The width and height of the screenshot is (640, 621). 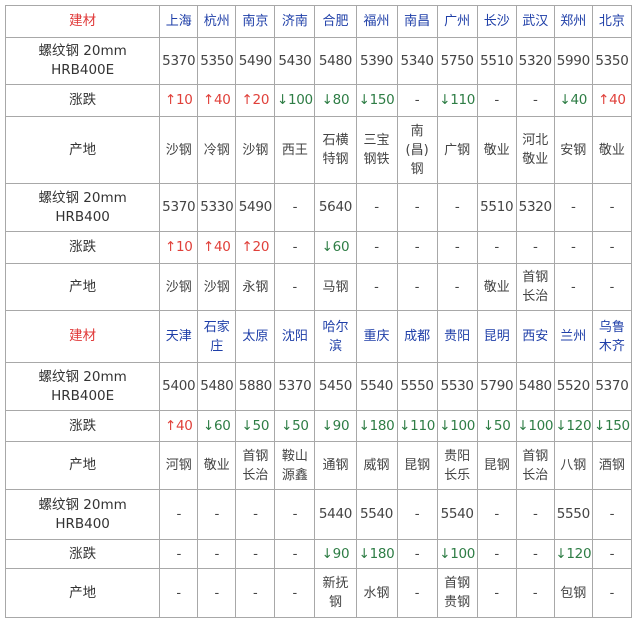 What do you see at coordinates (376, 61) in the screenshot?
I see `price-cell: 5390` at bounding box center [376, 61].